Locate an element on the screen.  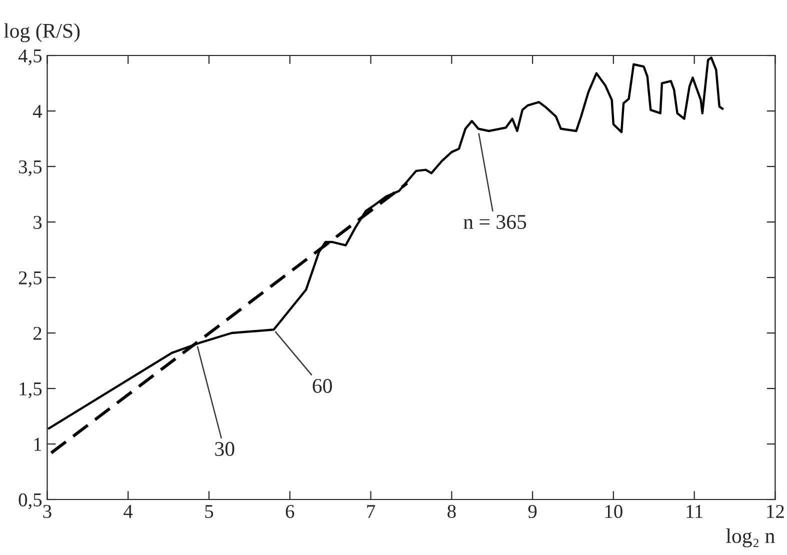
x-tick-label: 7 is located at coordinates (371, 511).